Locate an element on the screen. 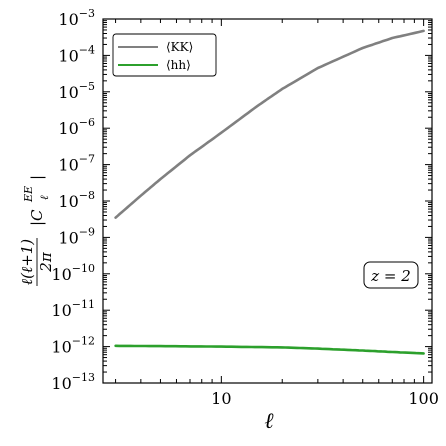  y-tick-label: 10⁻⁸ is located at coordinates (76, 200).